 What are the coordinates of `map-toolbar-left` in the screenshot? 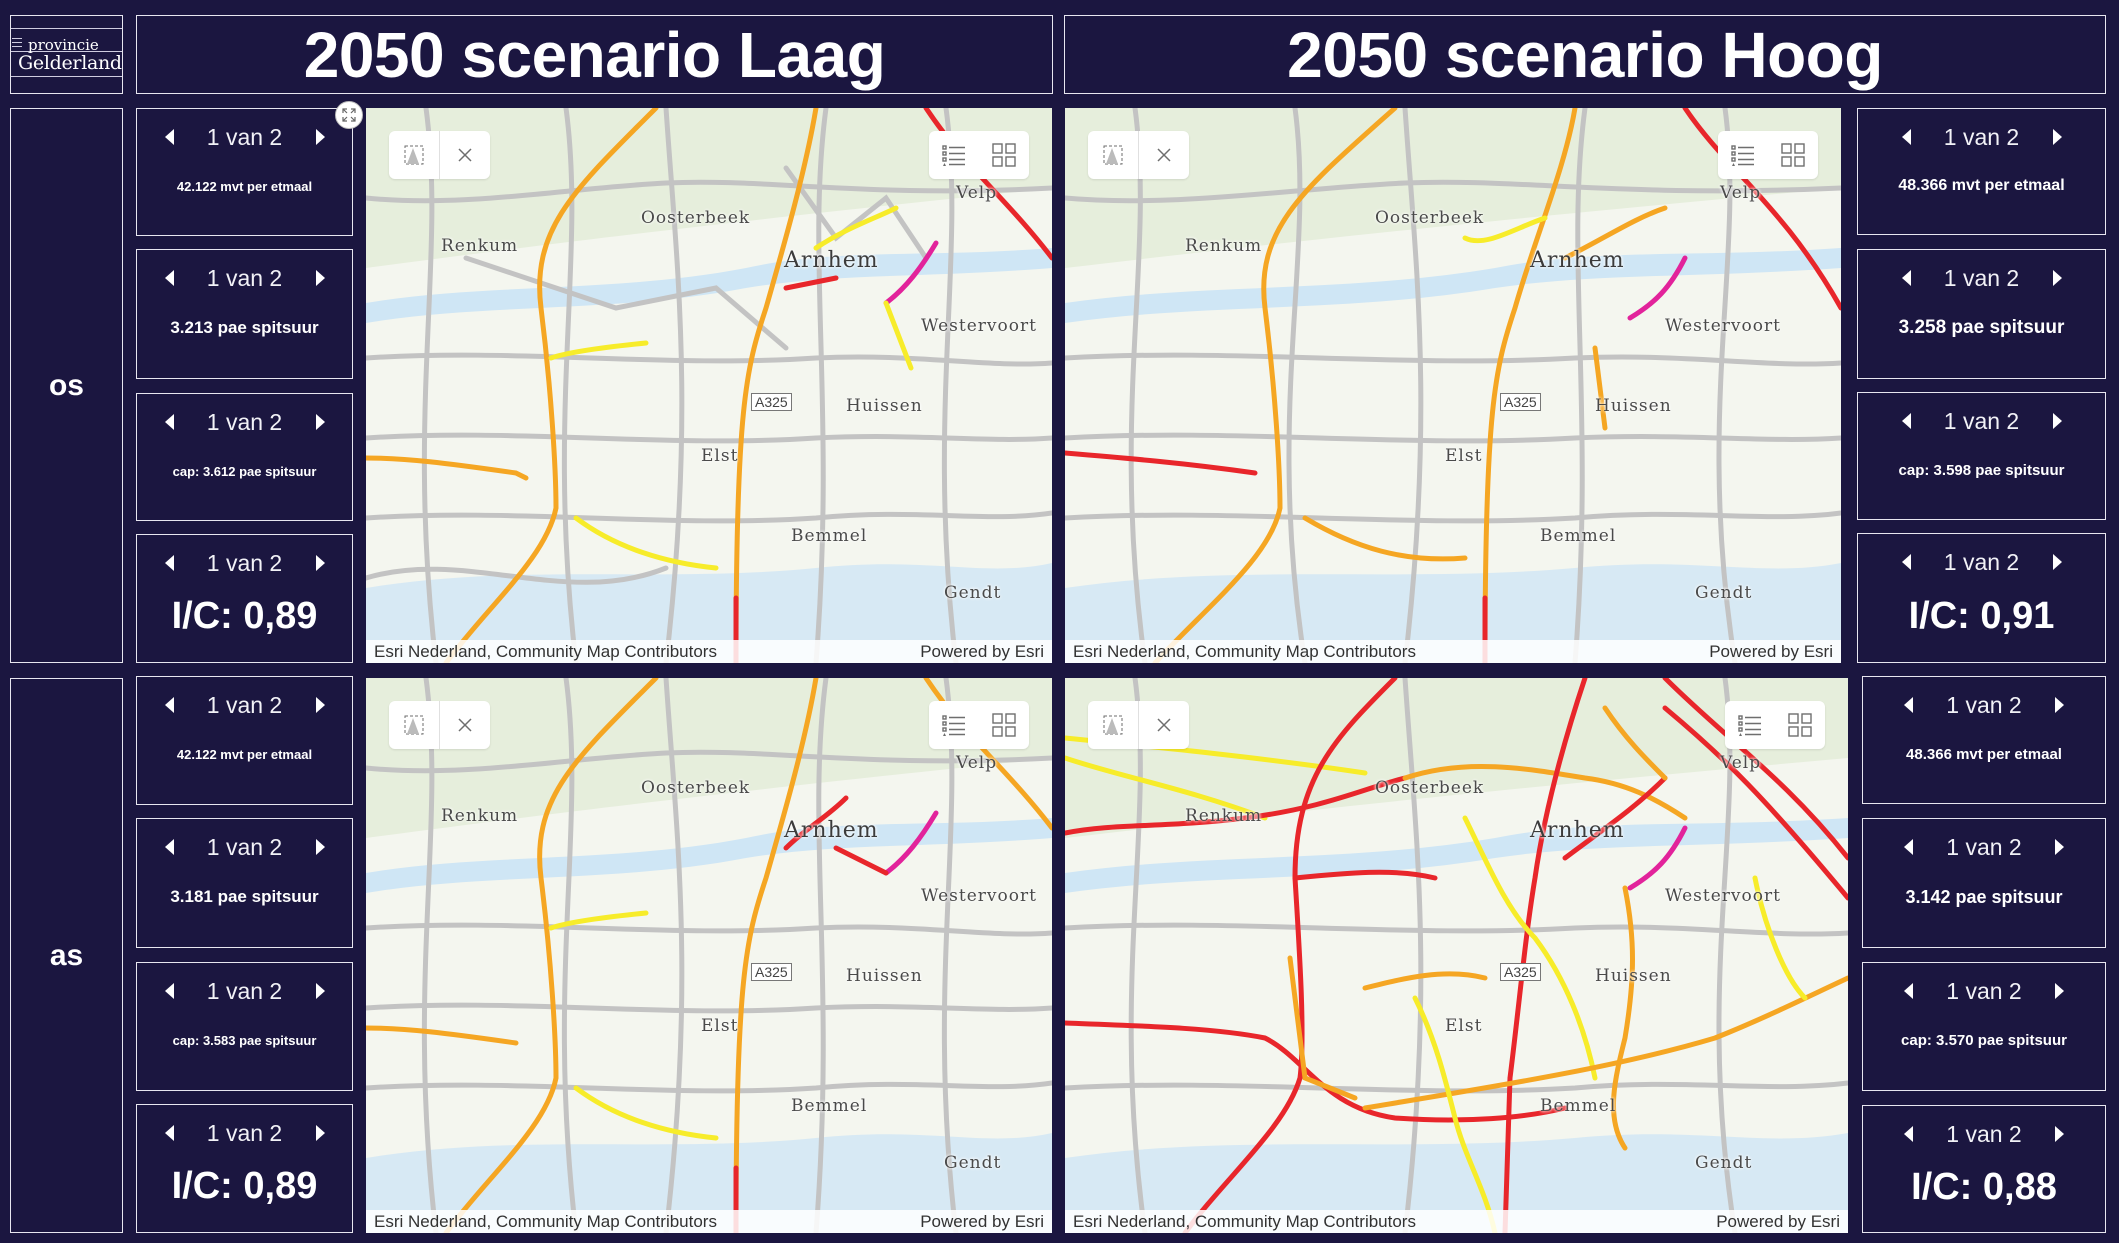 It's located at (439, 725).